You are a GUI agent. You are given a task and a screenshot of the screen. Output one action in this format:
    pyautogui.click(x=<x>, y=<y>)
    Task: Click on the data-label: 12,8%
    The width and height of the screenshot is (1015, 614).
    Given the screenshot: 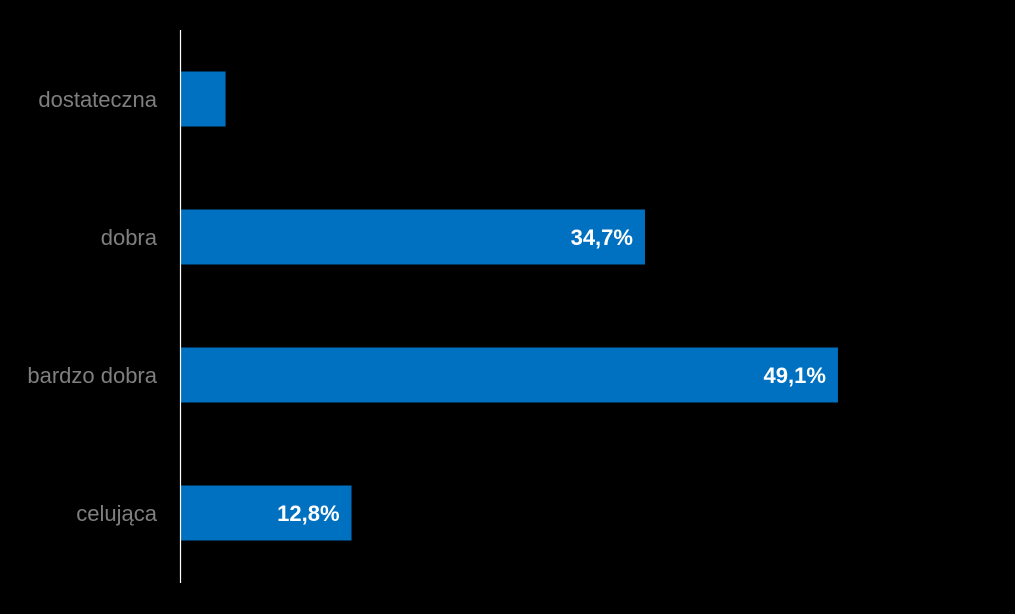 What is the action you would take?
    pyautogui.click(x=308, y=513)
    